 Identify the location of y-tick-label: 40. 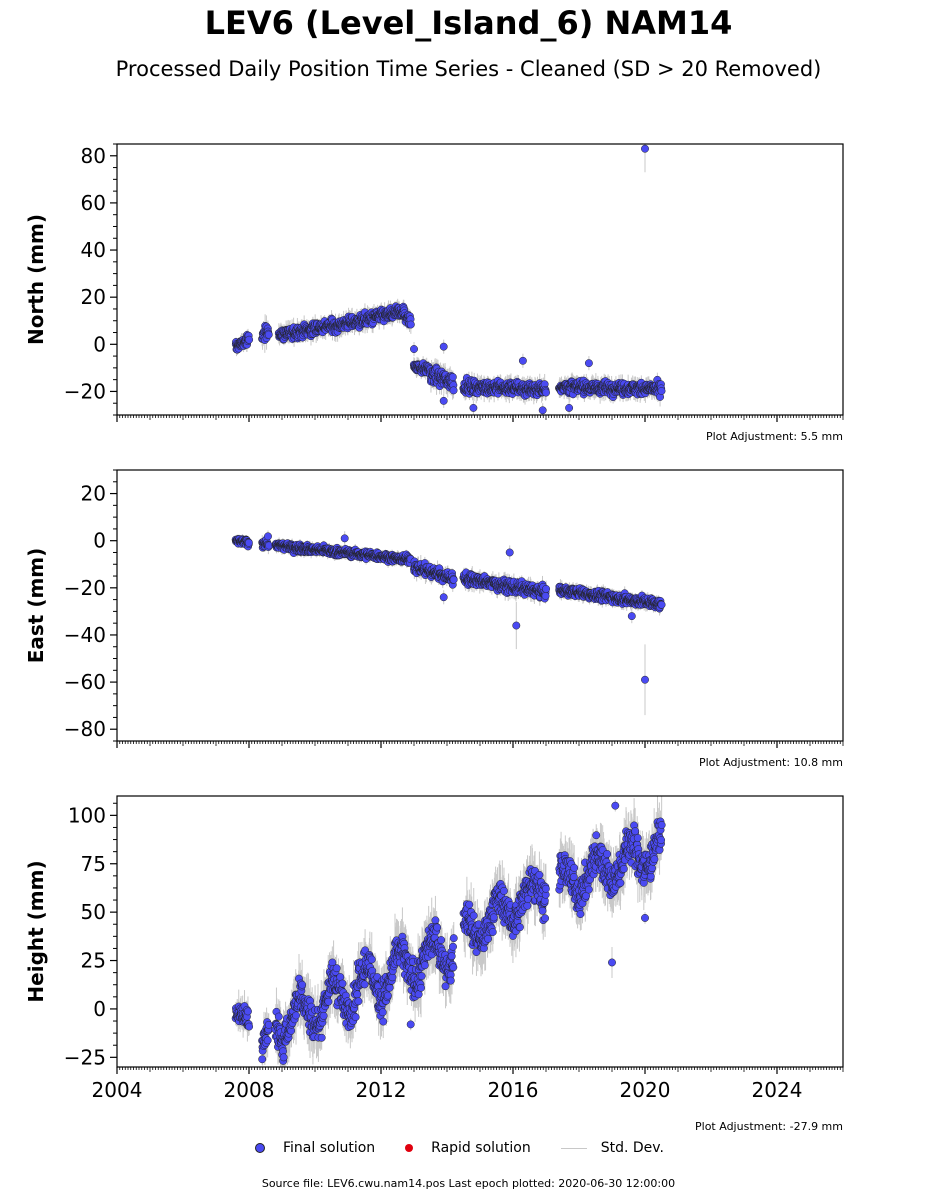
(93, 250).